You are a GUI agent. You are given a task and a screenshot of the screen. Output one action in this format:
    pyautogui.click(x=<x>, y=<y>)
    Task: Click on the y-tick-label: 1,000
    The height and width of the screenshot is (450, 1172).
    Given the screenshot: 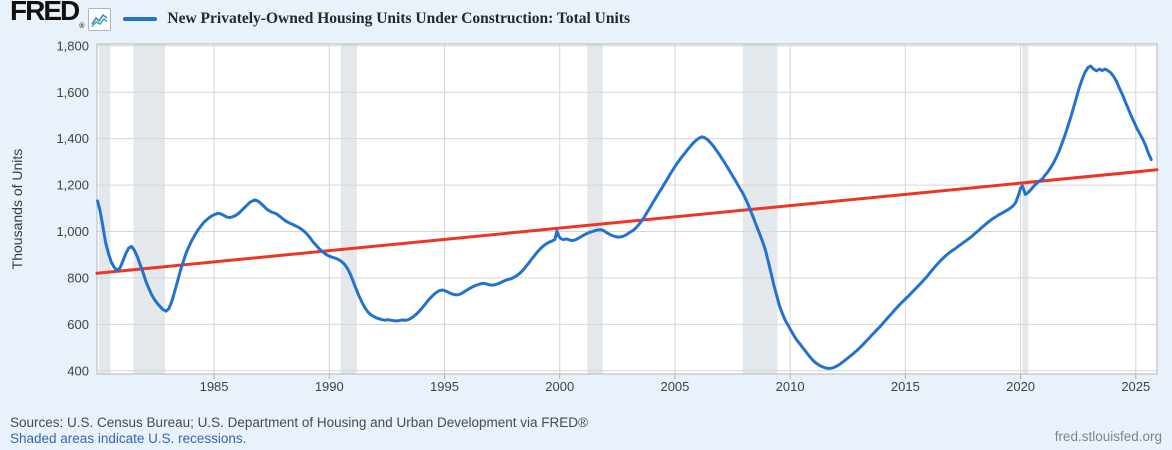 What is the action you would take?
    pyautogui.click(x=72, y=231)
    